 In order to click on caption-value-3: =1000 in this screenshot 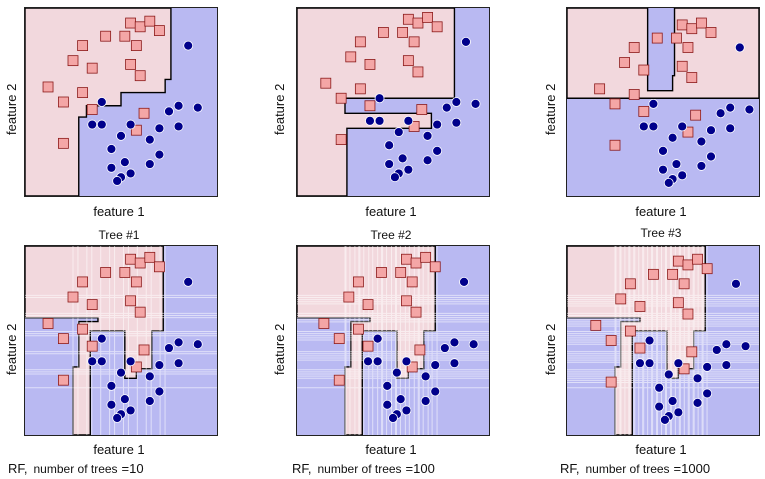, I will do `click(692, 468)`.